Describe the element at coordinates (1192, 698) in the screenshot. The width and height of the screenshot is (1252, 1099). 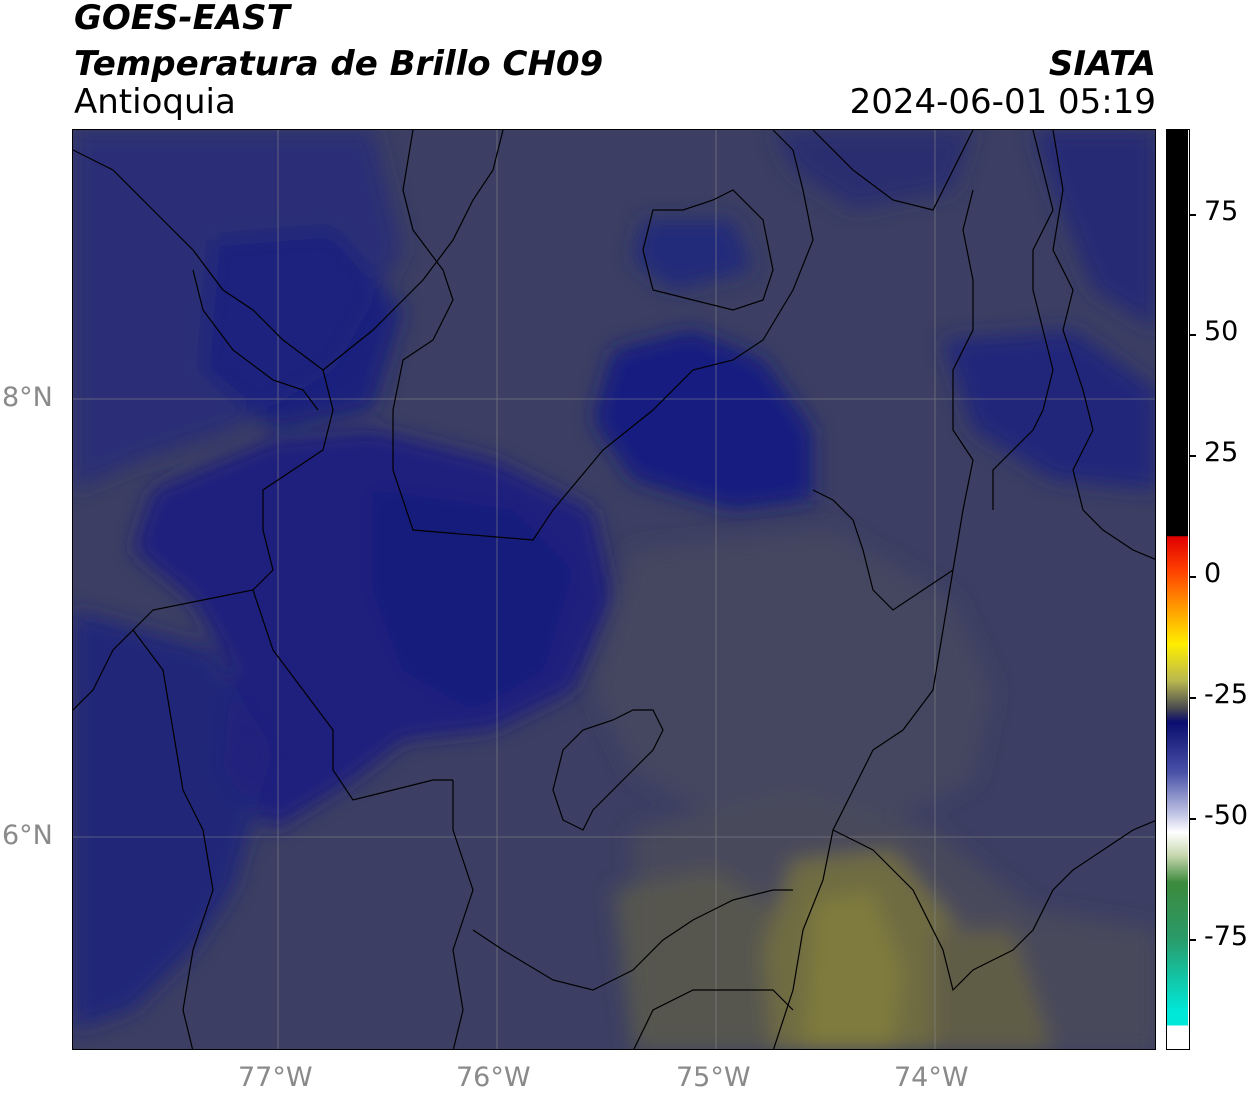
I see `cb-tick-m25` at that location.